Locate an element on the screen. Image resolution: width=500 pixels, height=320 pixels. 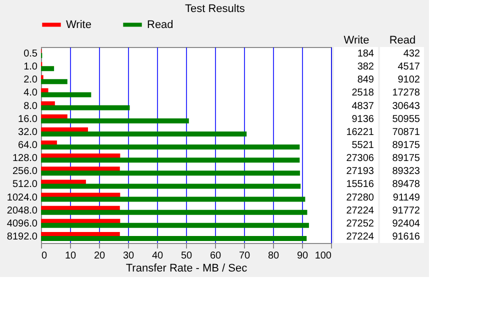
text: 27306 is located at coordinates (360, 158).